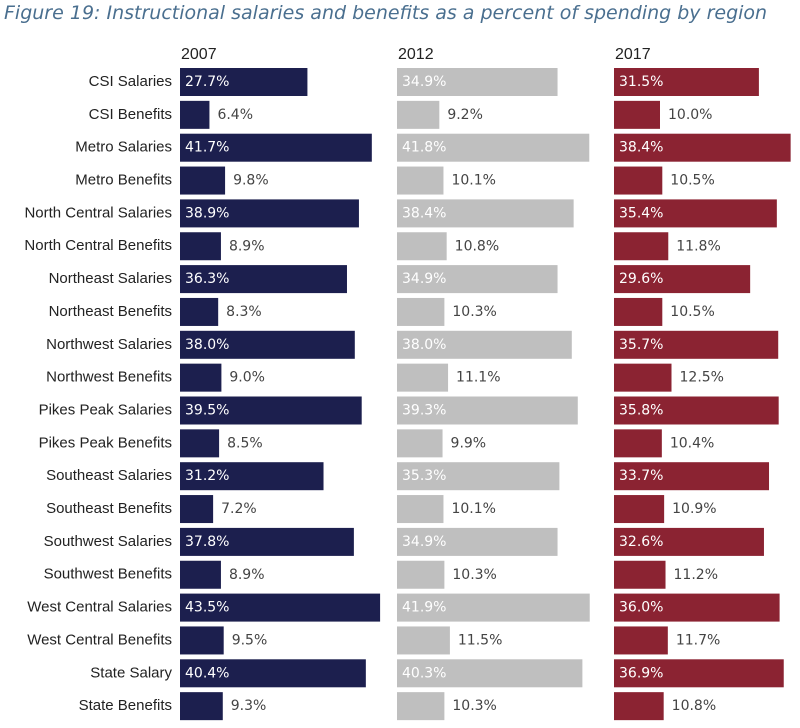  I want to click on data-label: 38.9%, so click(207, 213).